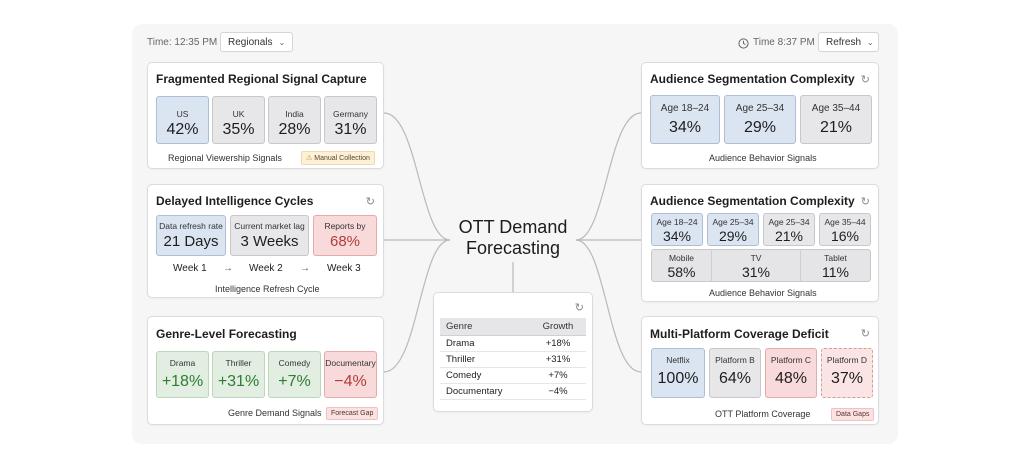 The image size is (1026, 466). I want to click on region-tile-uk: UK 35%, so click(238, 120).